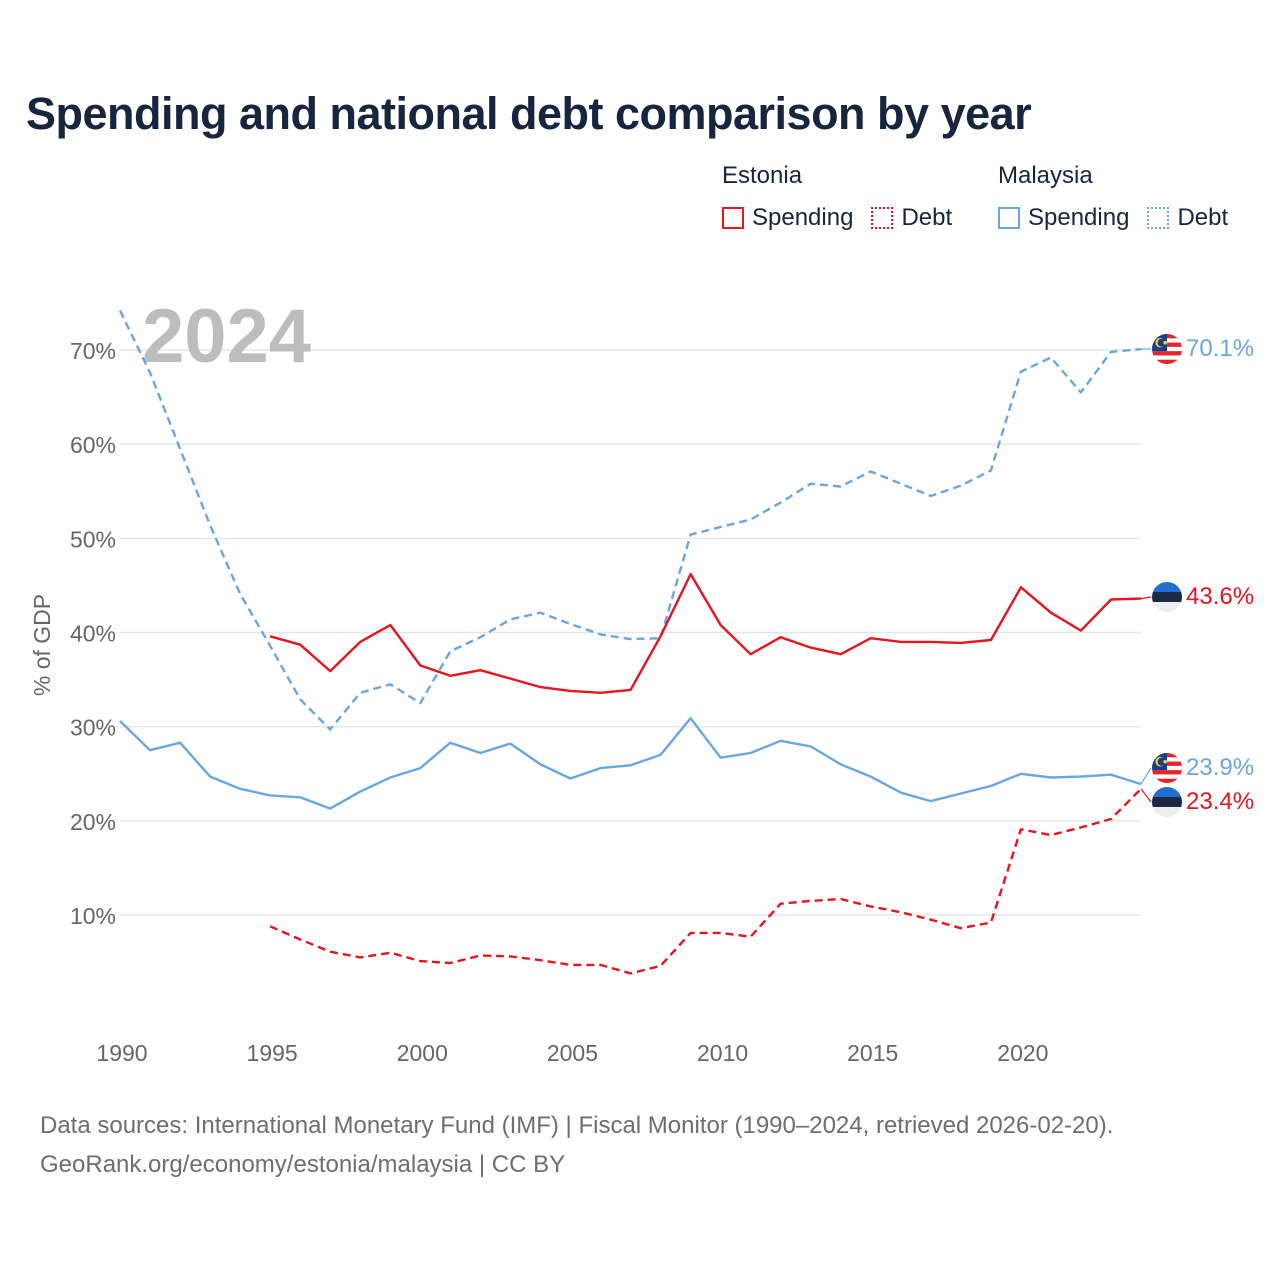 The width and height of the screenshot is (1280, 1280). I want to click on x-tick-label: 2005, so click(572, 1053).